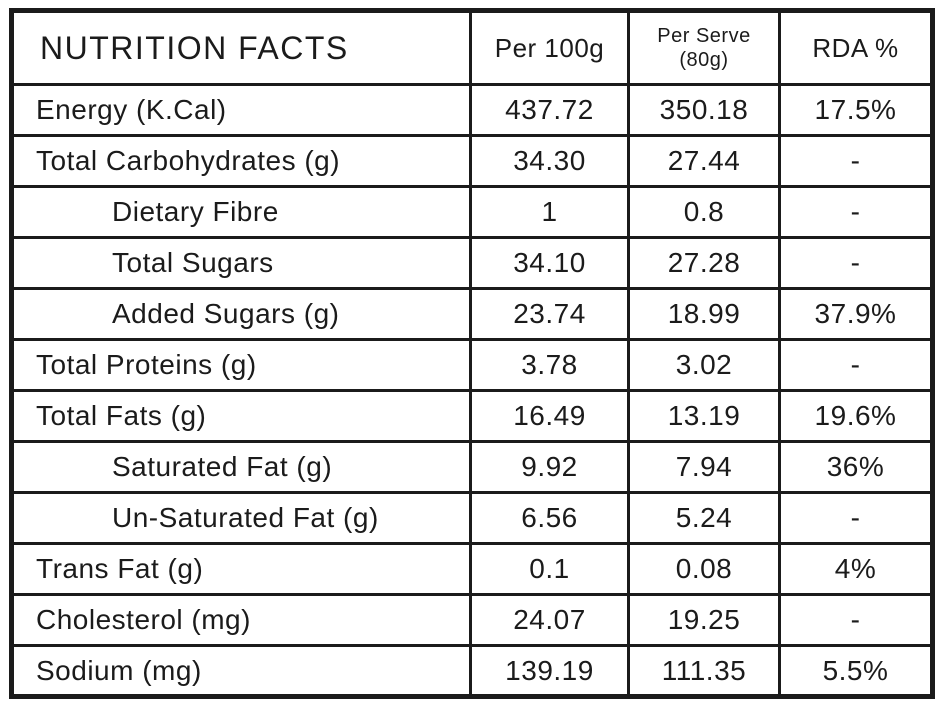 Image resolution: width=940 pixels, height=712 pixels. I want to click on nutrient-label: Trans Fat (g), so click(241, 569).